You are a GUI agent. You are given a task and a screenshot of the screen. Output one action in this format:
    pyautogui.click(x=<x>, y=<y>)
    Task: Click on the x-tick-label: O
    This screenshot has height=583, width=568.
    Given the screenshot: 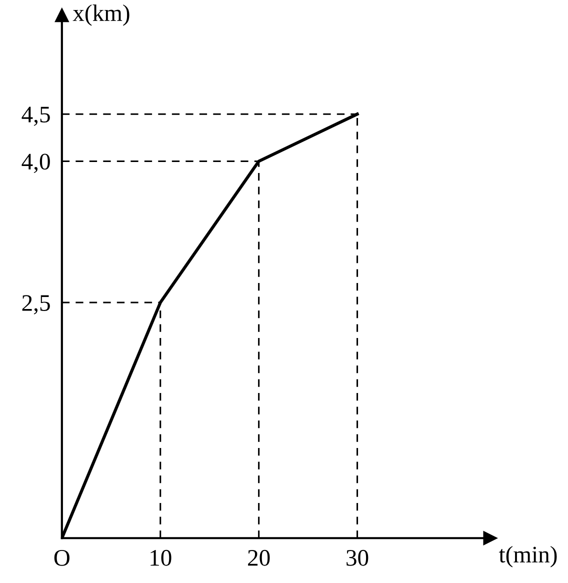 What is the action you would take?
    pyautogui.click(x=62, y=558)
    